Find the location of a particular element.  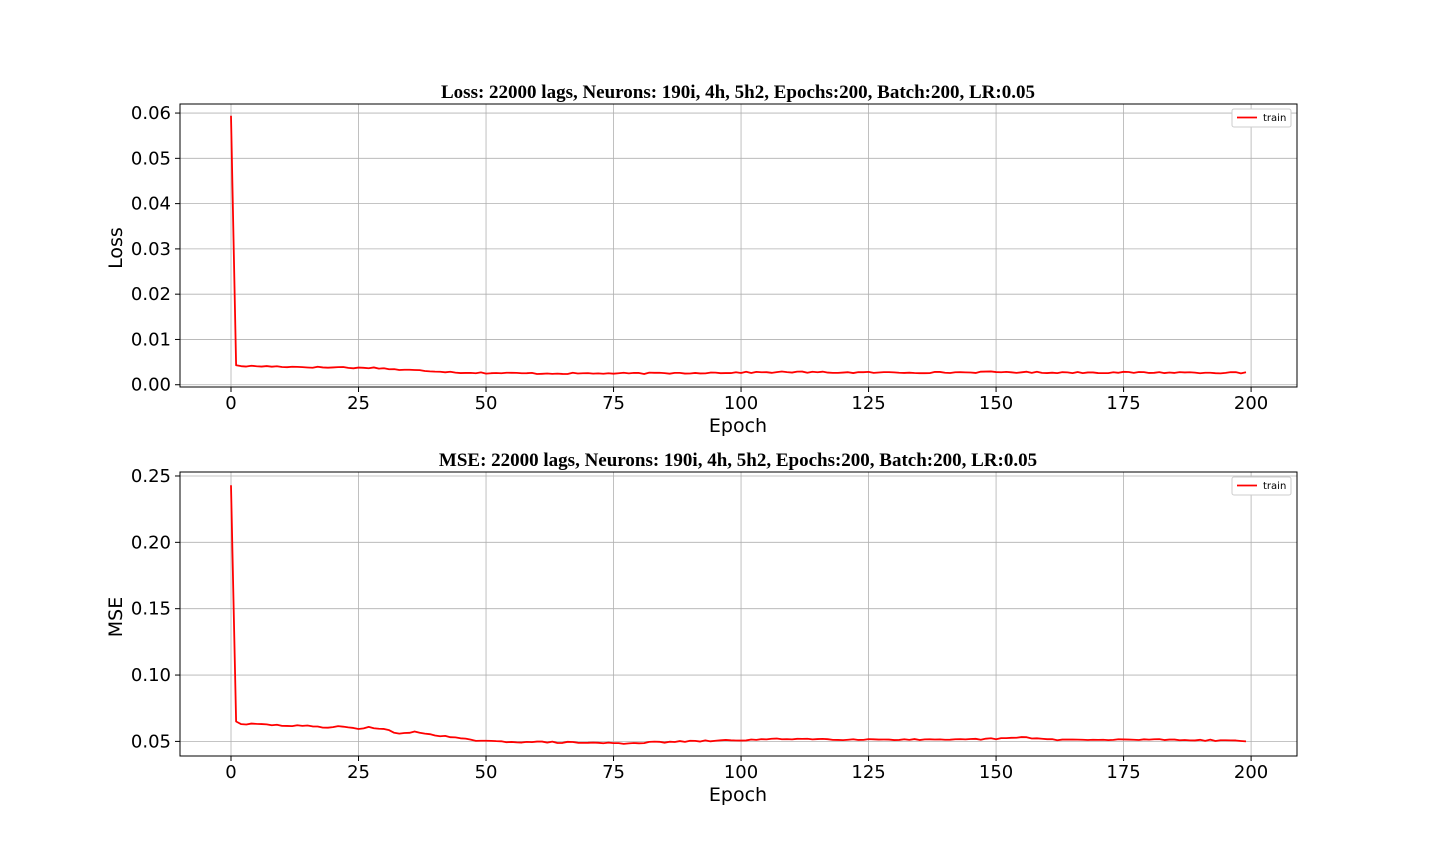

loss-y-tick-label: 0.02 is located at coordinates (151, 294).